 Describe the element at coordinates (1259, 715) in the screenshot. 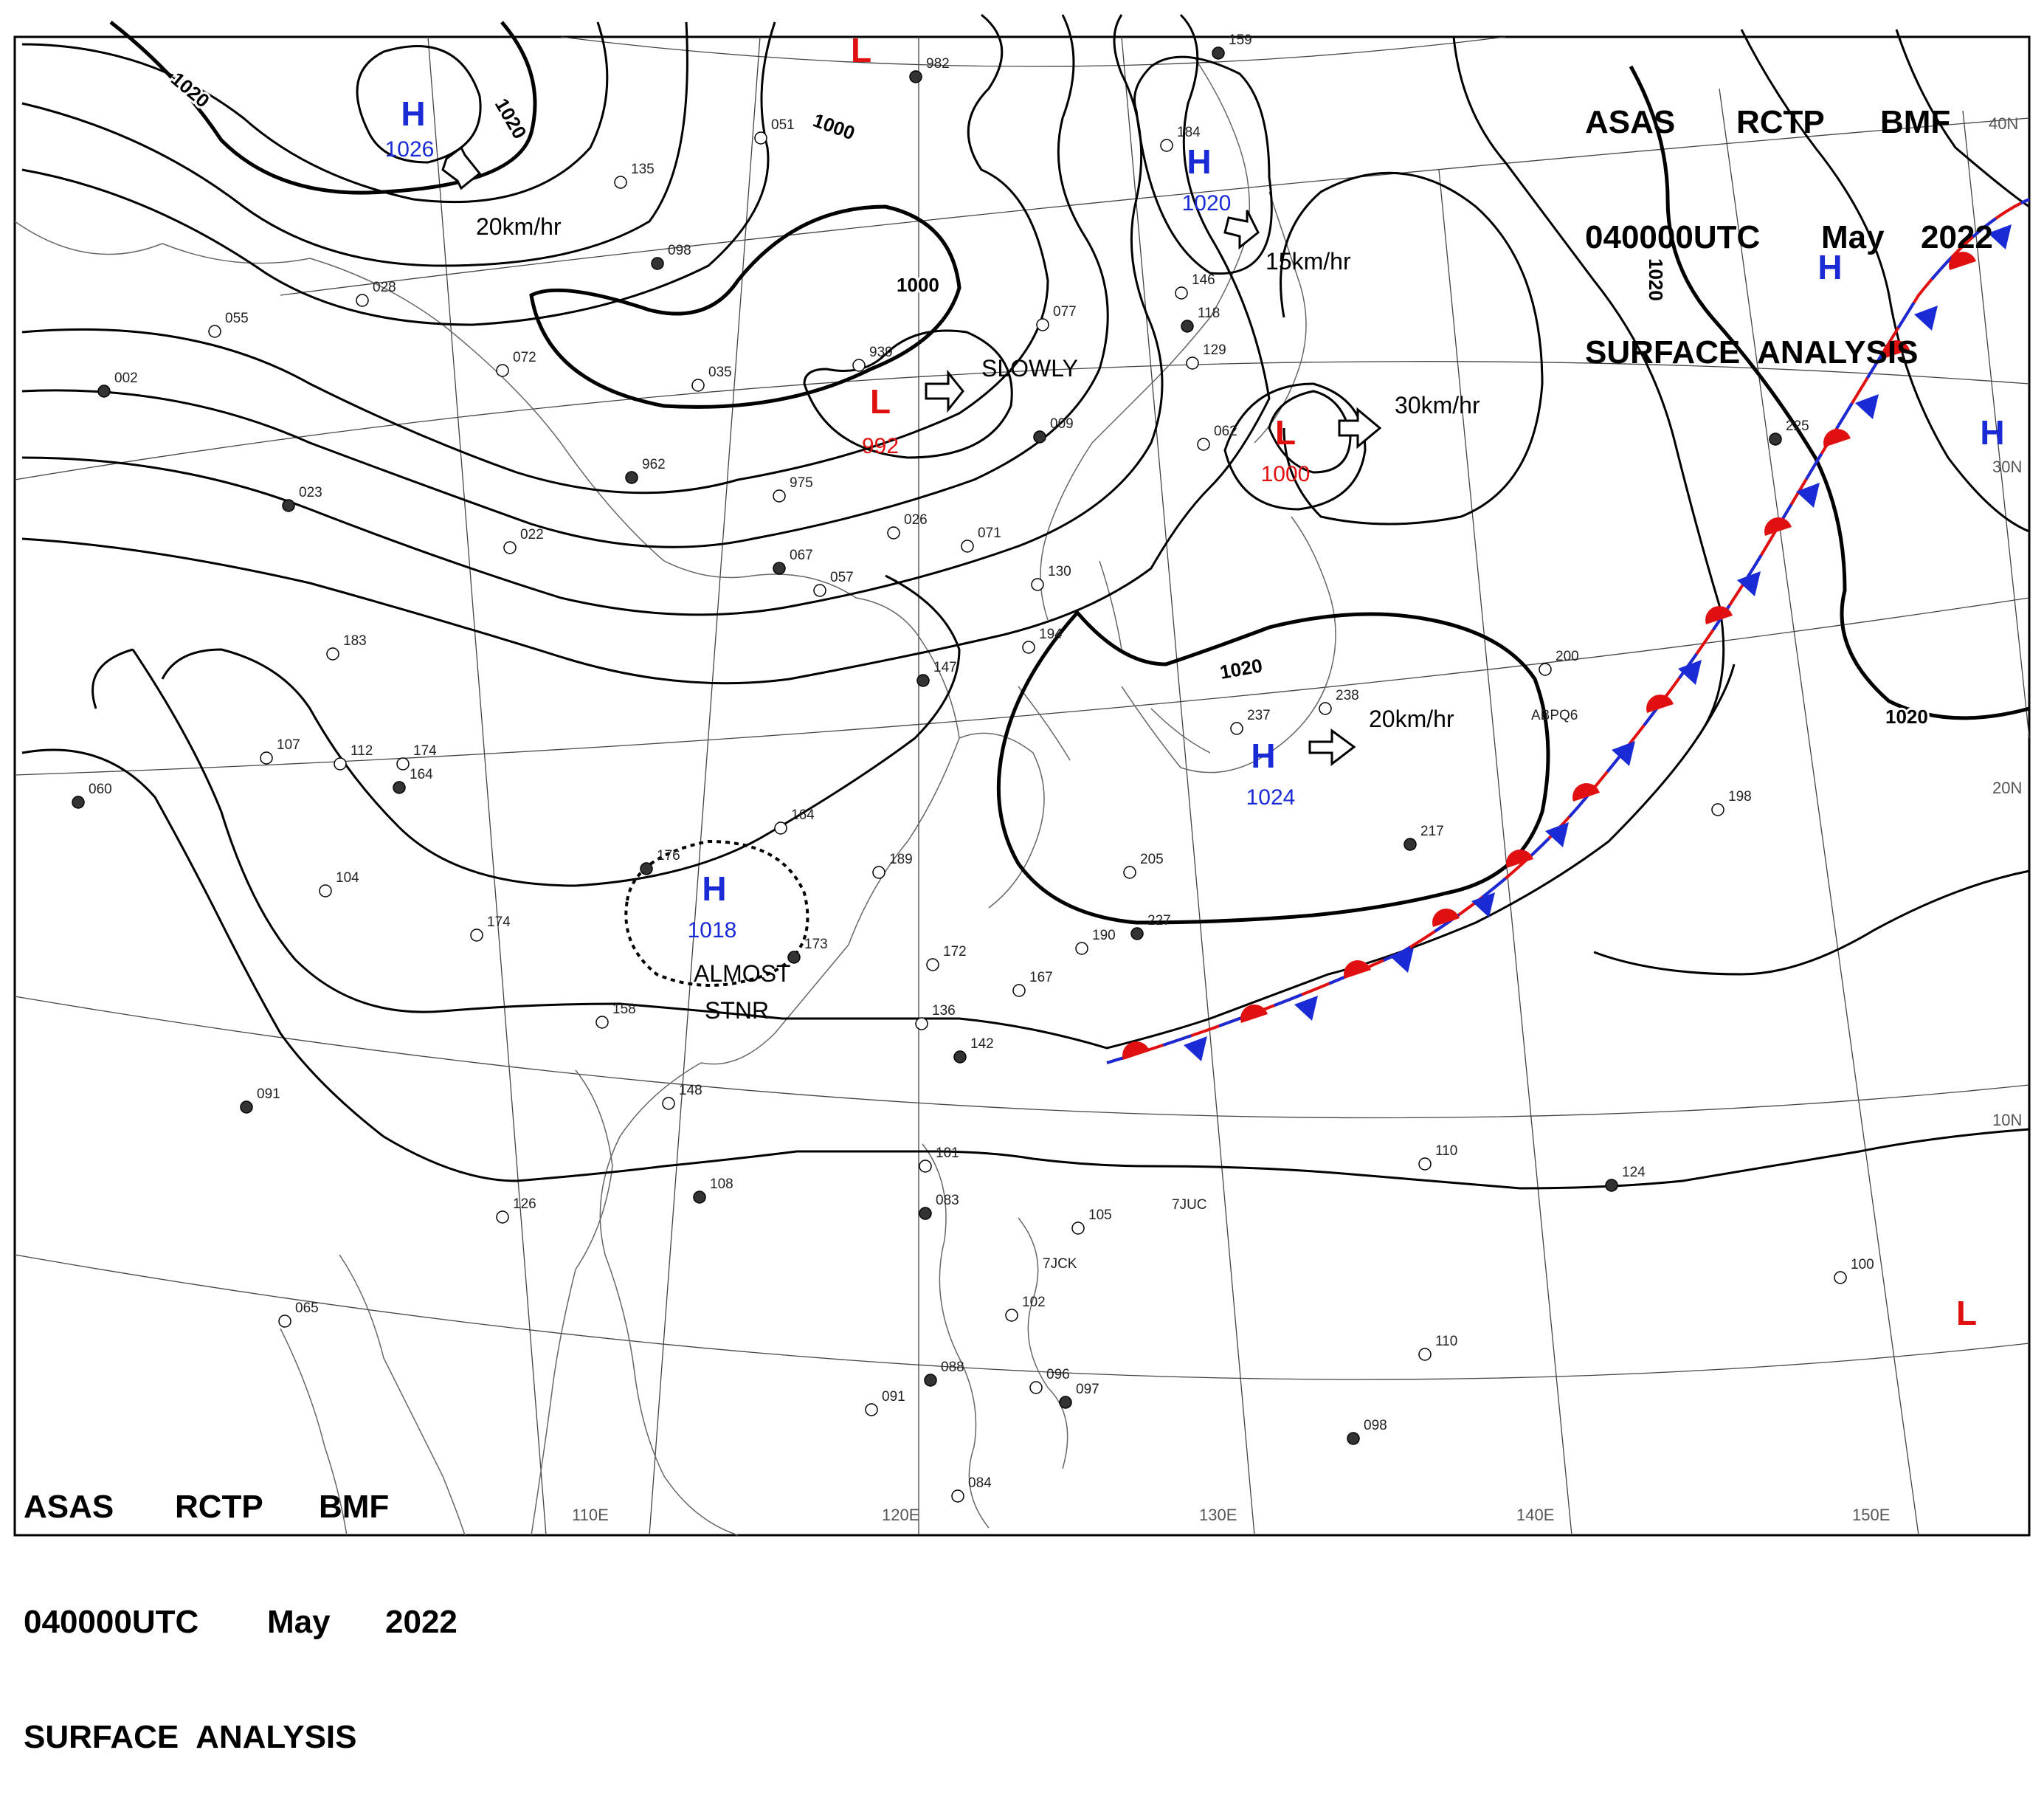

I see `station-pressure-value: 237` at that location.